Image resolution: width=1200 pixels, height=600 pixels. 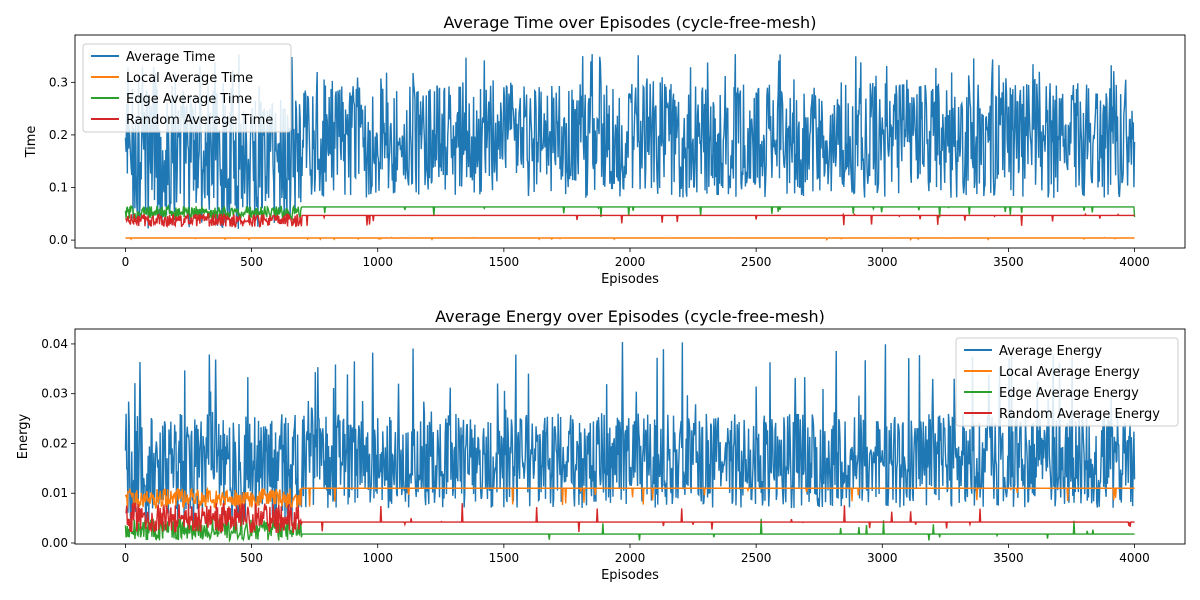 I want to click on y-tick-label: 0.2, so click(x=58, y=135).